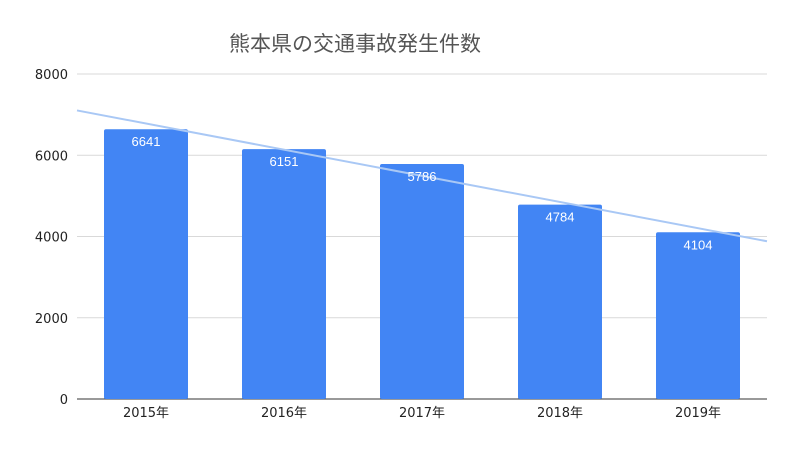  What do you see at coordinates (284, 161) in the screenshot?
I see `data-label: 6151` at bounding box center [284, 161].